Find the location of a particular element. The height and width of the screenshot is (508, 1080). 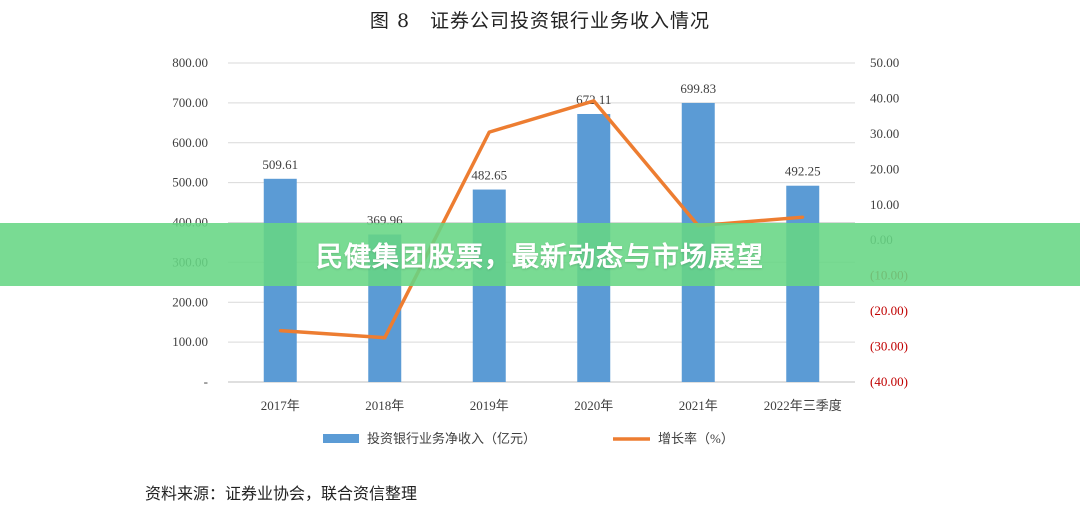

x-tick-label: 2018年 is located at coordinates (384, 405).